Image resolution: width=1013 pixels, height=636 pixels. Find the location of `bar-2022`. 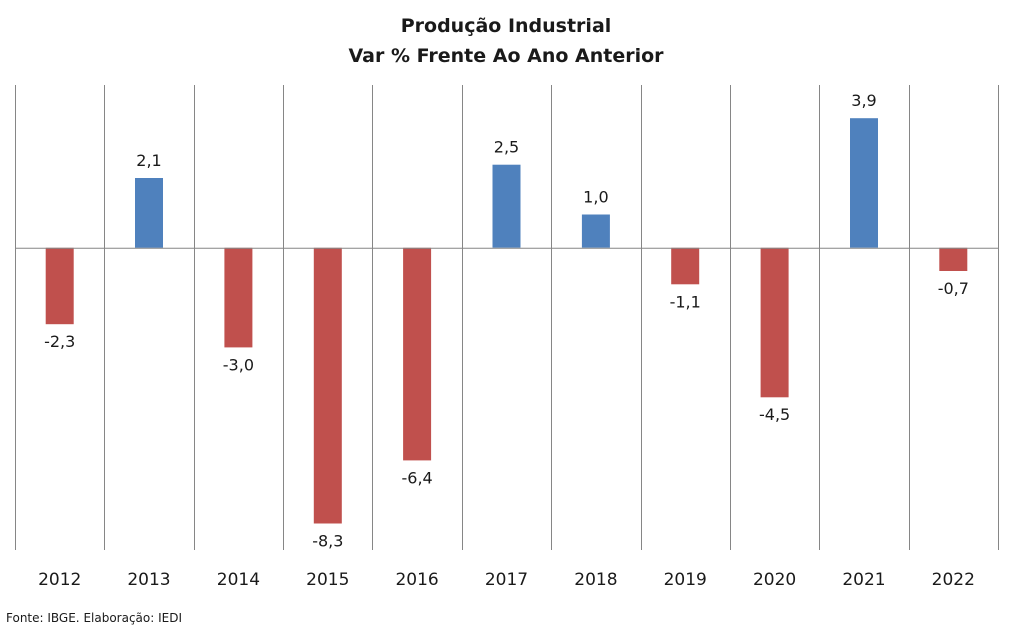

bar-2022 is located at coordinates (953, 259).